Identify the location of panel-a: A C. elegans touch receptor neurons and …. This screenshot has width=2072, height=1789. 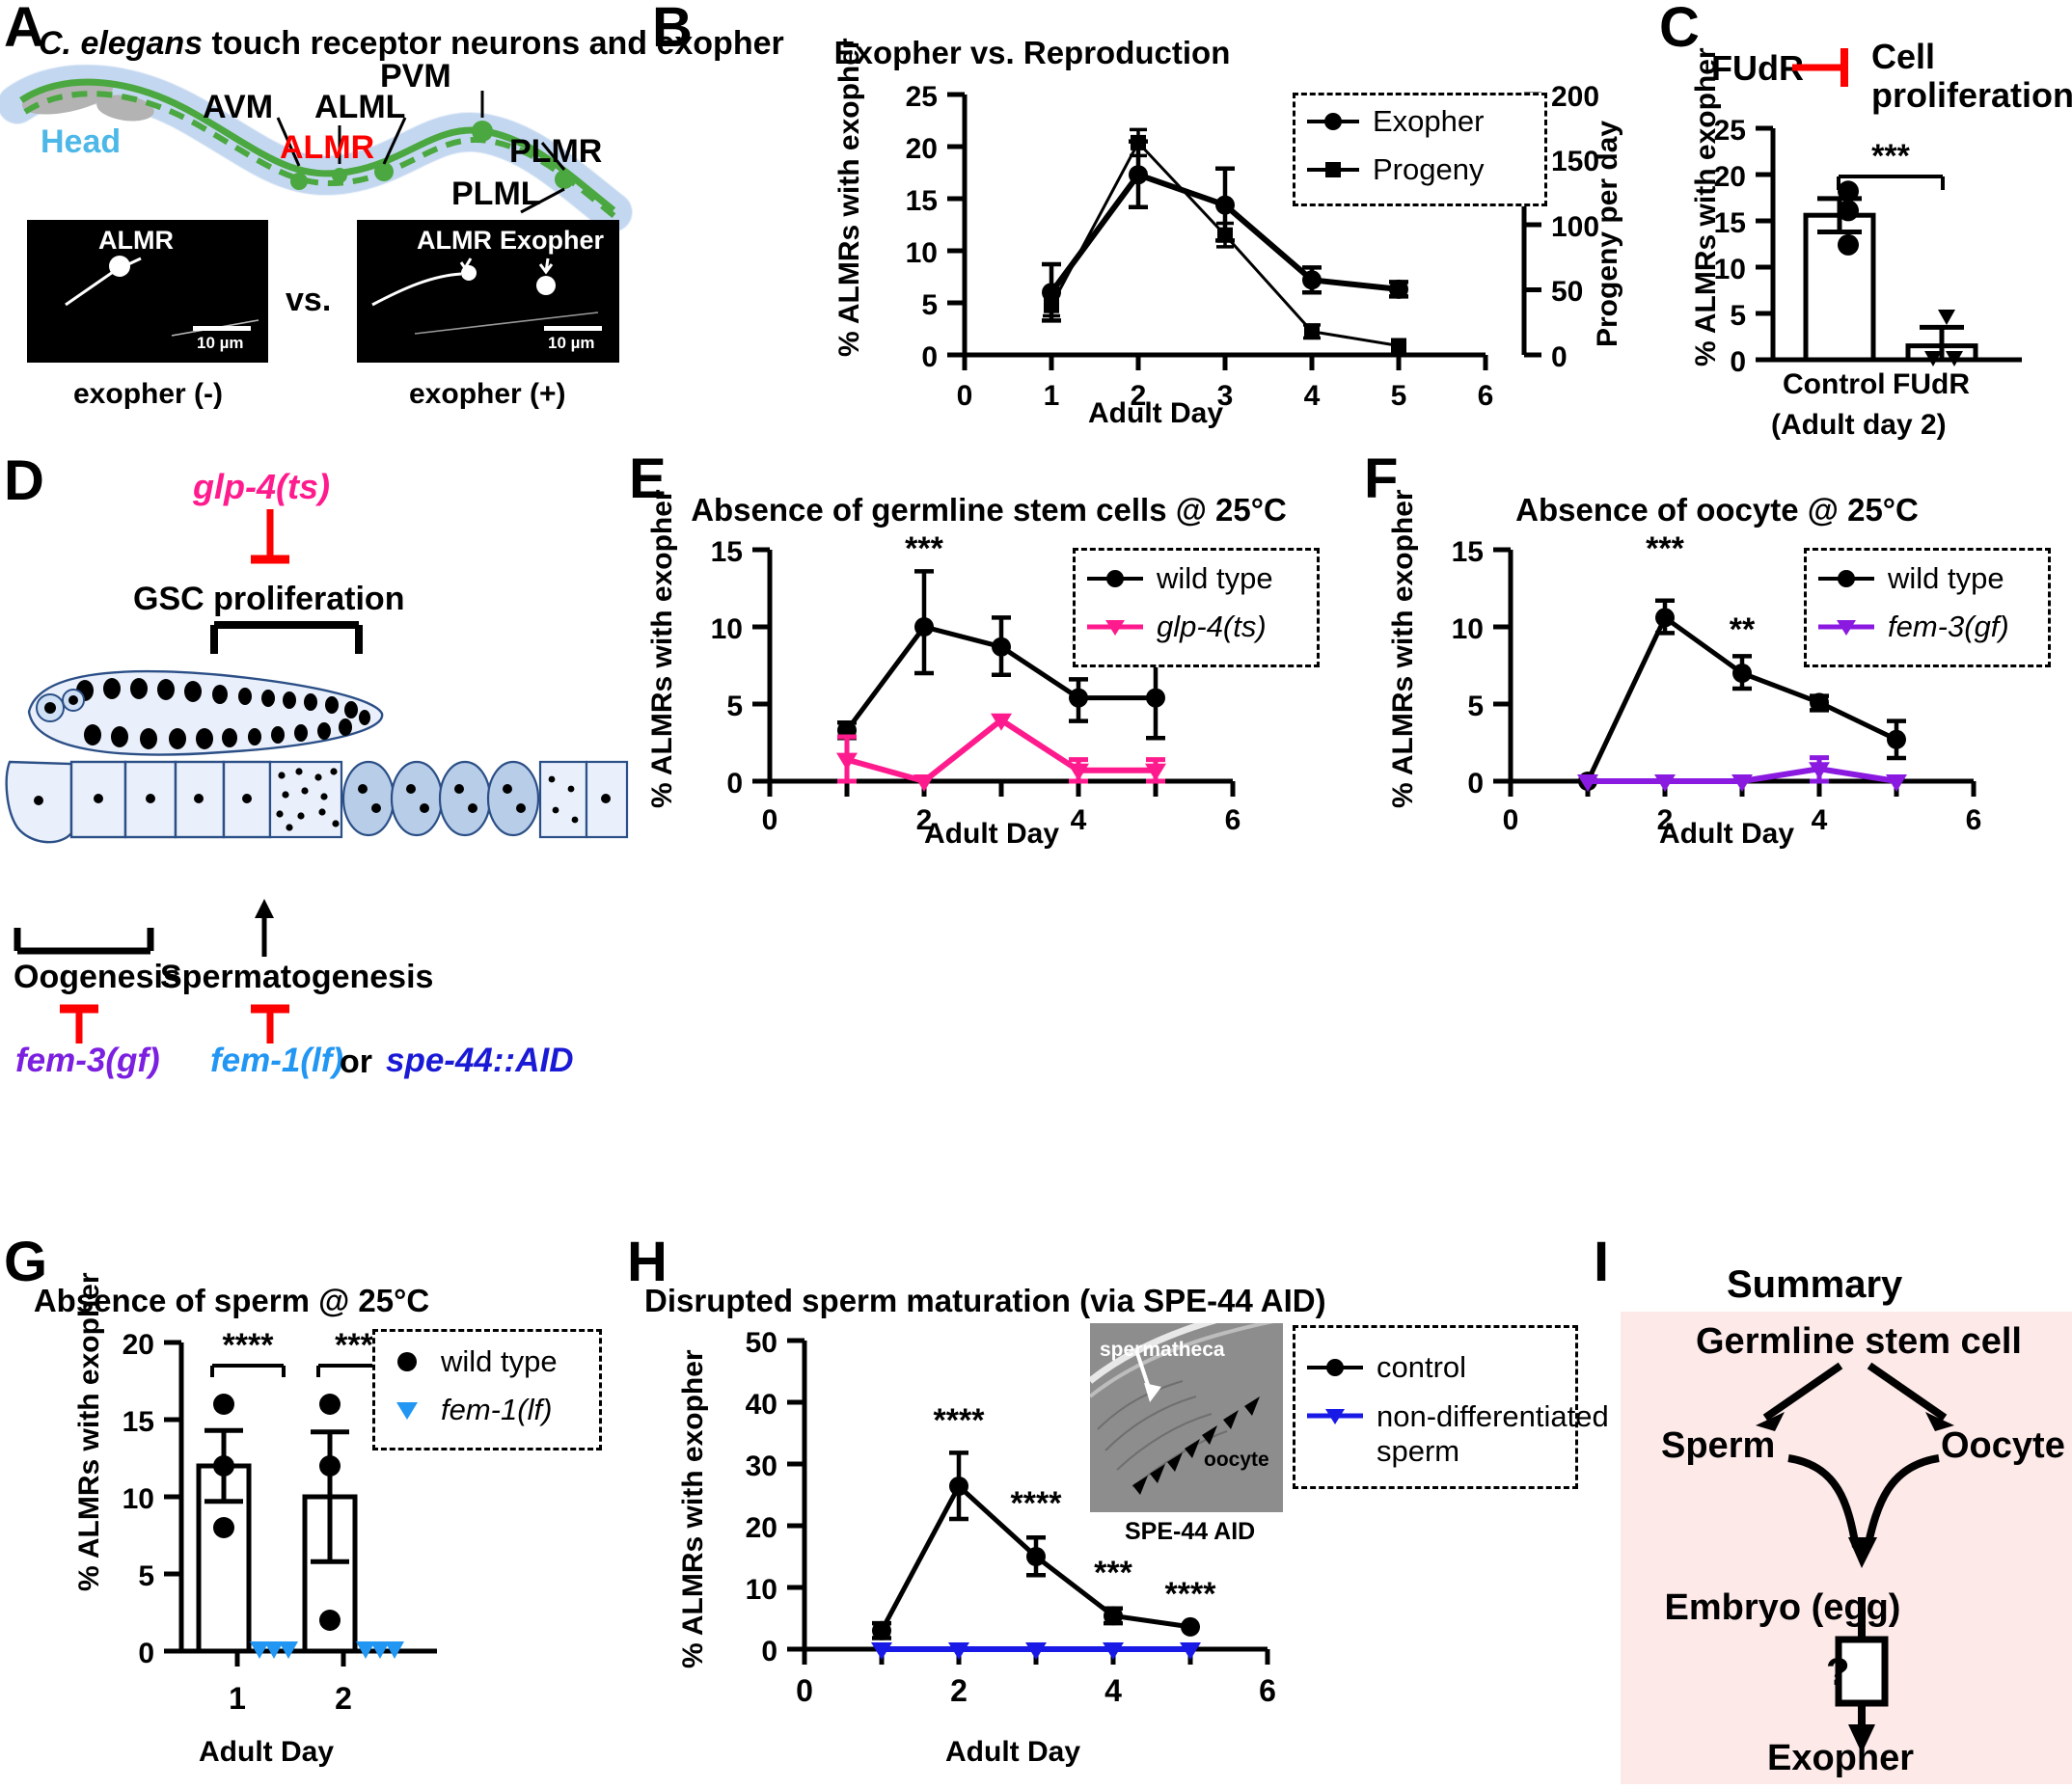
(392, 222).